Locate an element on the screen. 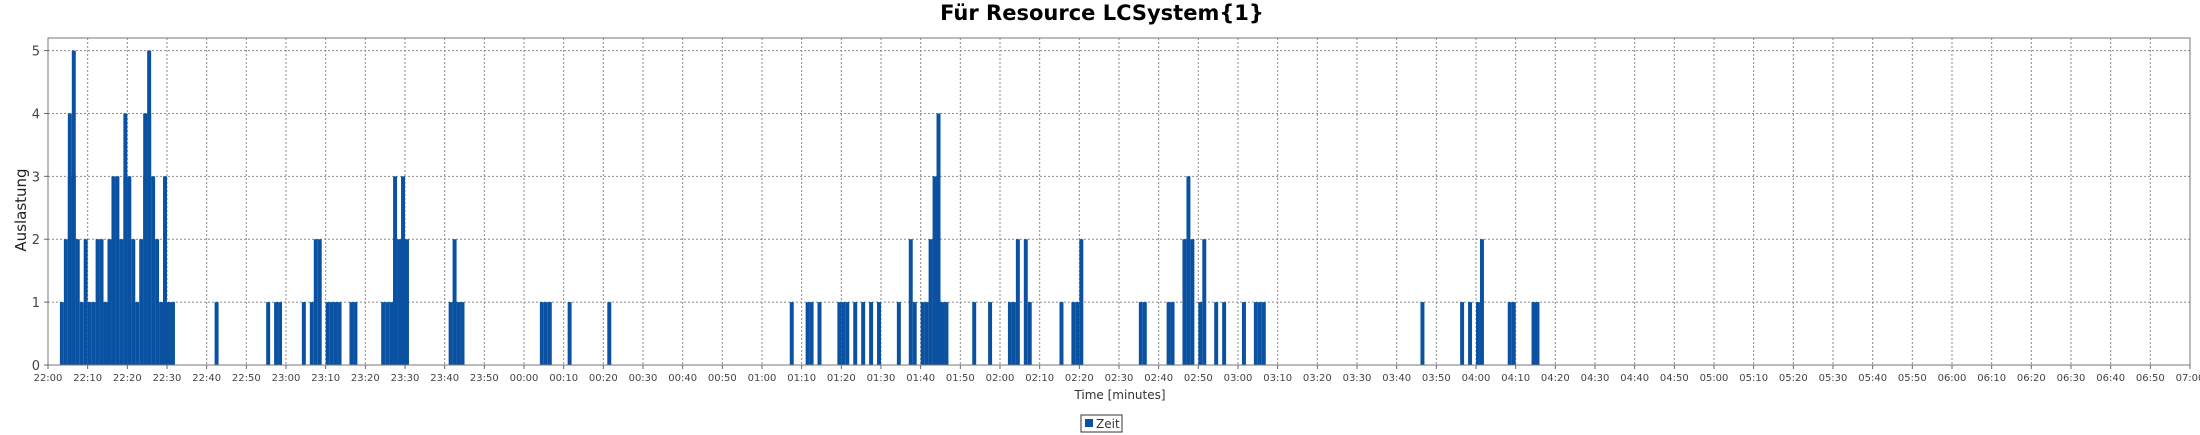 This screenshot has width=2200, height=435. x-tick-label: 06:30 is located at coordinates (2071, 378).